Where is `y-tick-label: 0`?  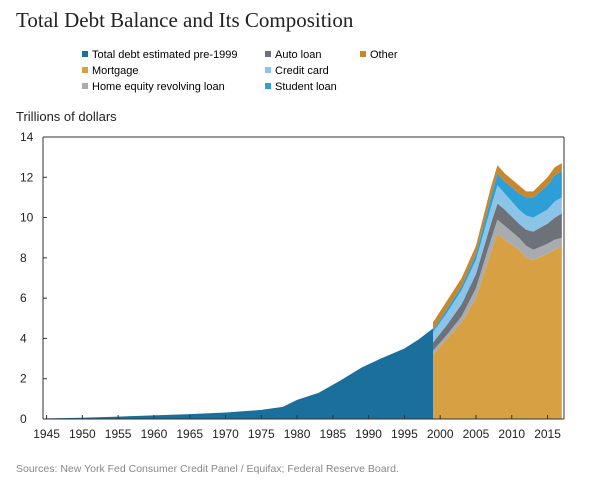
y-tick-label: 0 is located at coordinates (23, 419).